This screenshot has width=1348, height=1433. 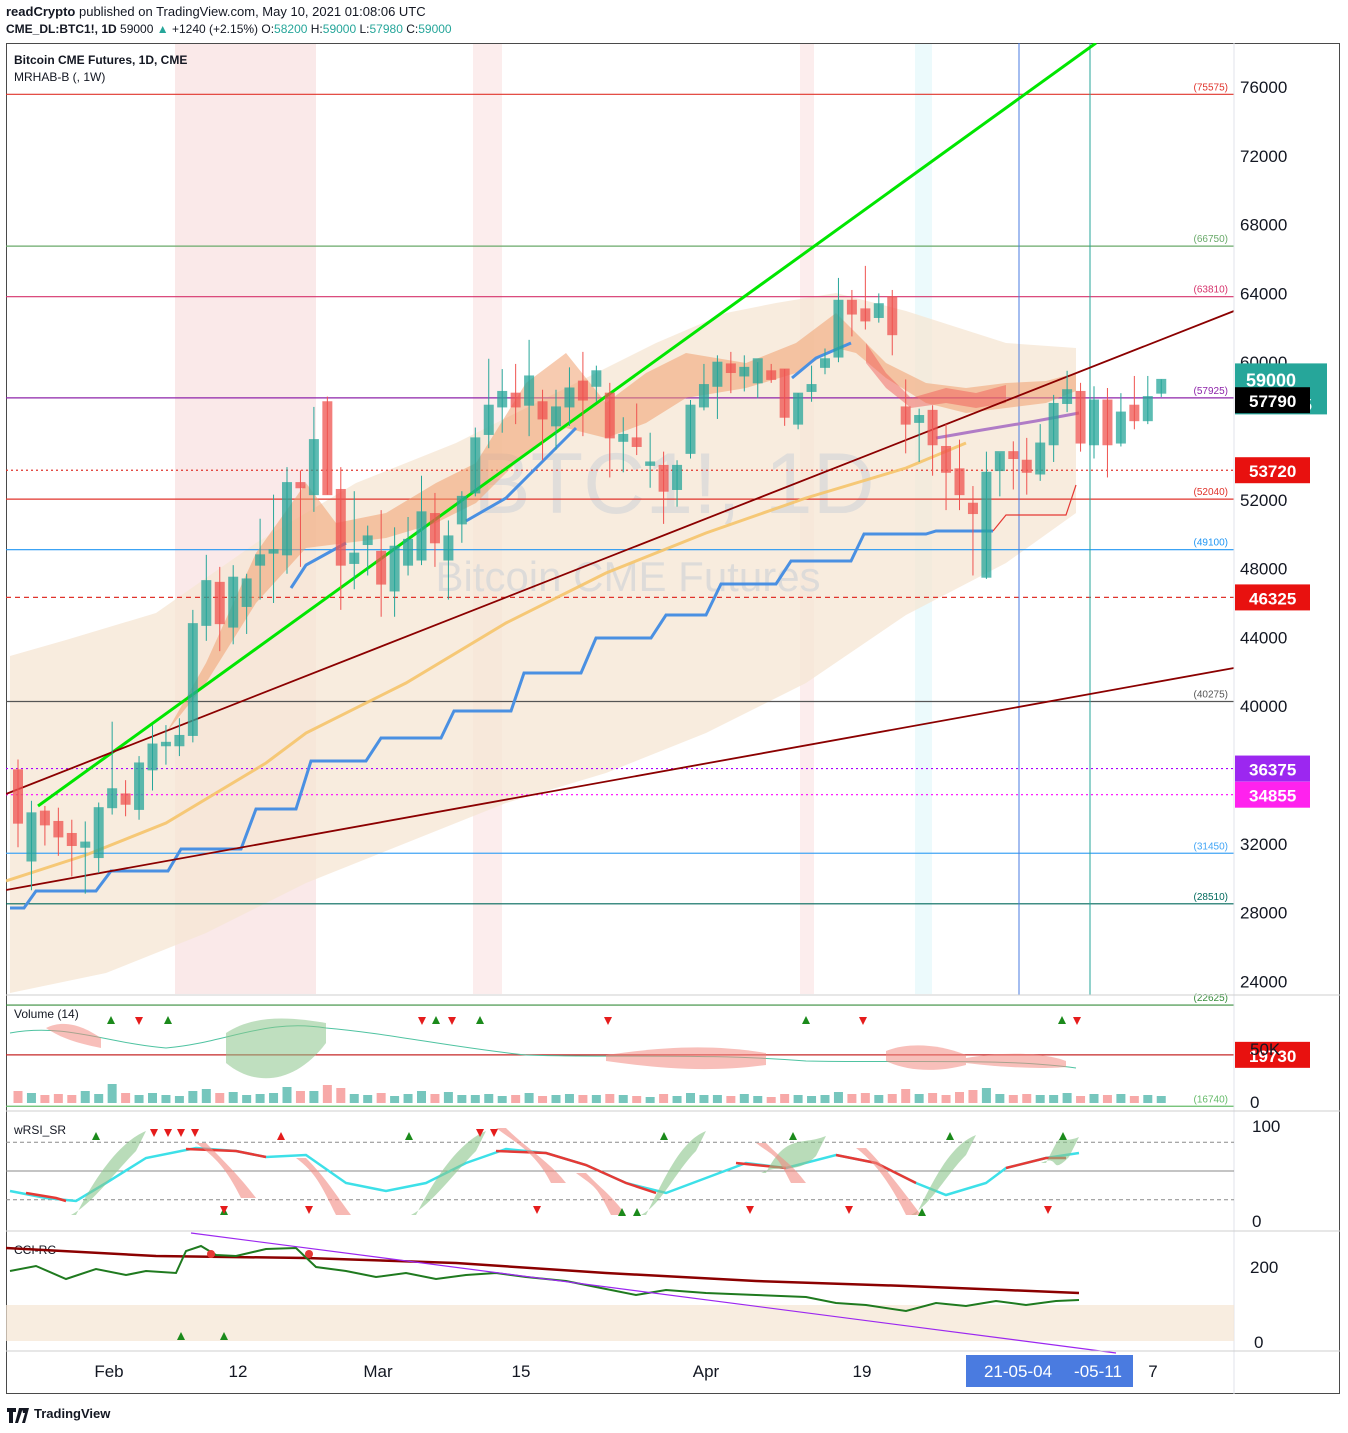 I want to click on level-tag, so click(x=1272, y=597).